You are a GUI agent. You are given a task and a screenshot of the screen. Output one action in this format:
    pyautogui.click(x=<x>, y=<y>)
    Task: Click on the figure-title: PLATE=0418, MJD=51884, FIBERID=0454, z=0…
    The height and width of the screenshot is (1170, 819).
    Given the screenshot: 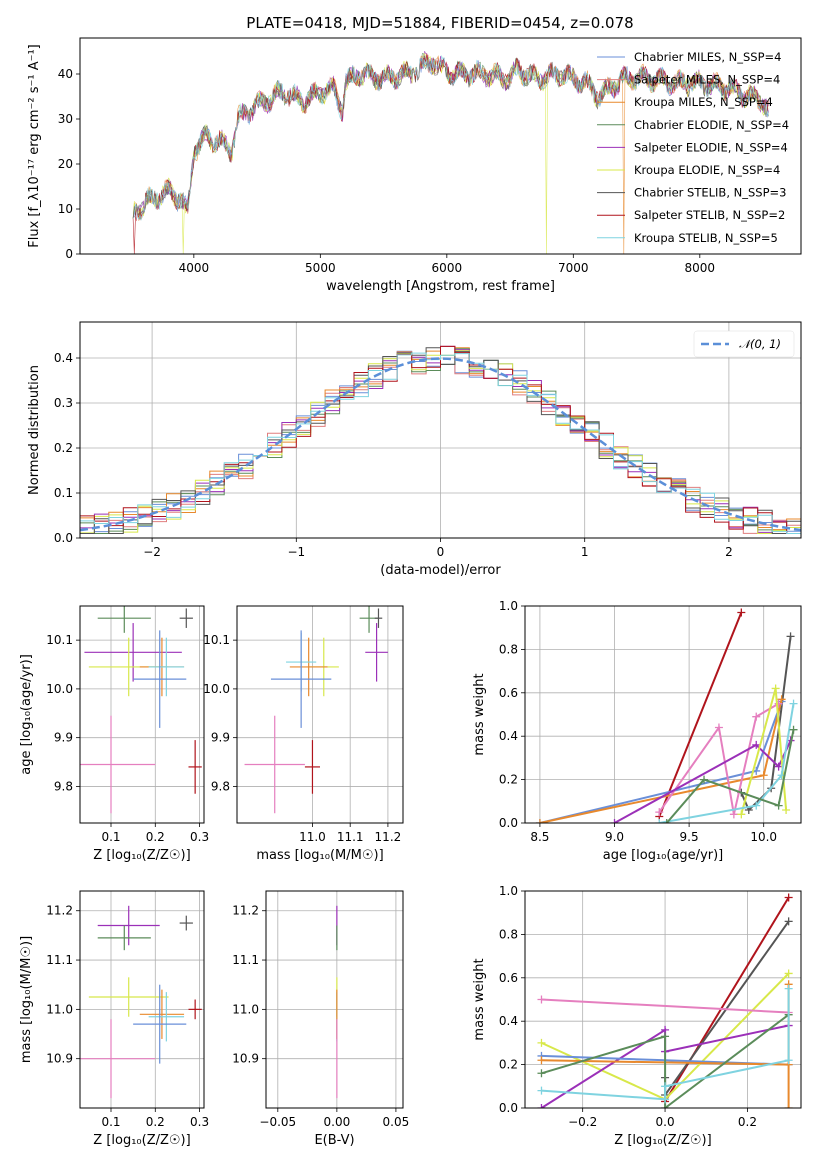 What is the action you would take?
    pyautogui.click(x=439, y=23)
    